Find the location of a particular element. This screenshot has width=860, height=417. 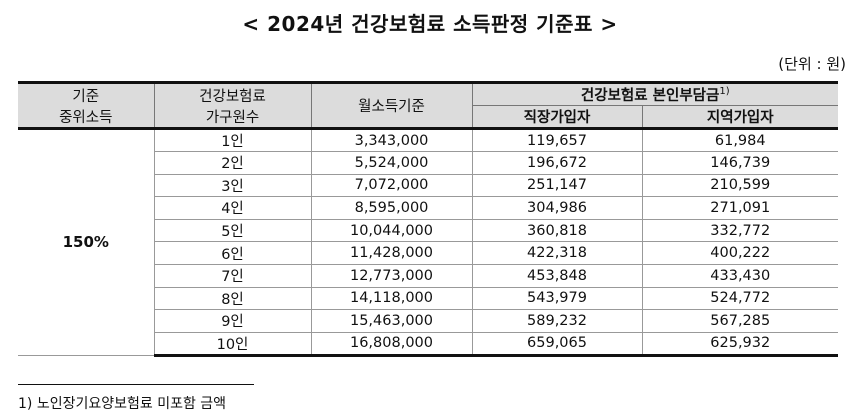

header-premium-group: 건강보험료 본인부담금1) is located at coordinates (654, 93).